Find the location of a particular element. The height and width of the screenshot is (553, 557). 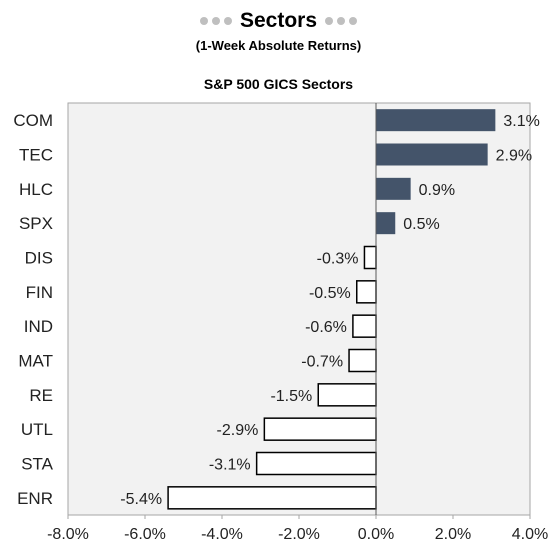

value-label-hlc: 0.9% is located at coordinates (437, 190).